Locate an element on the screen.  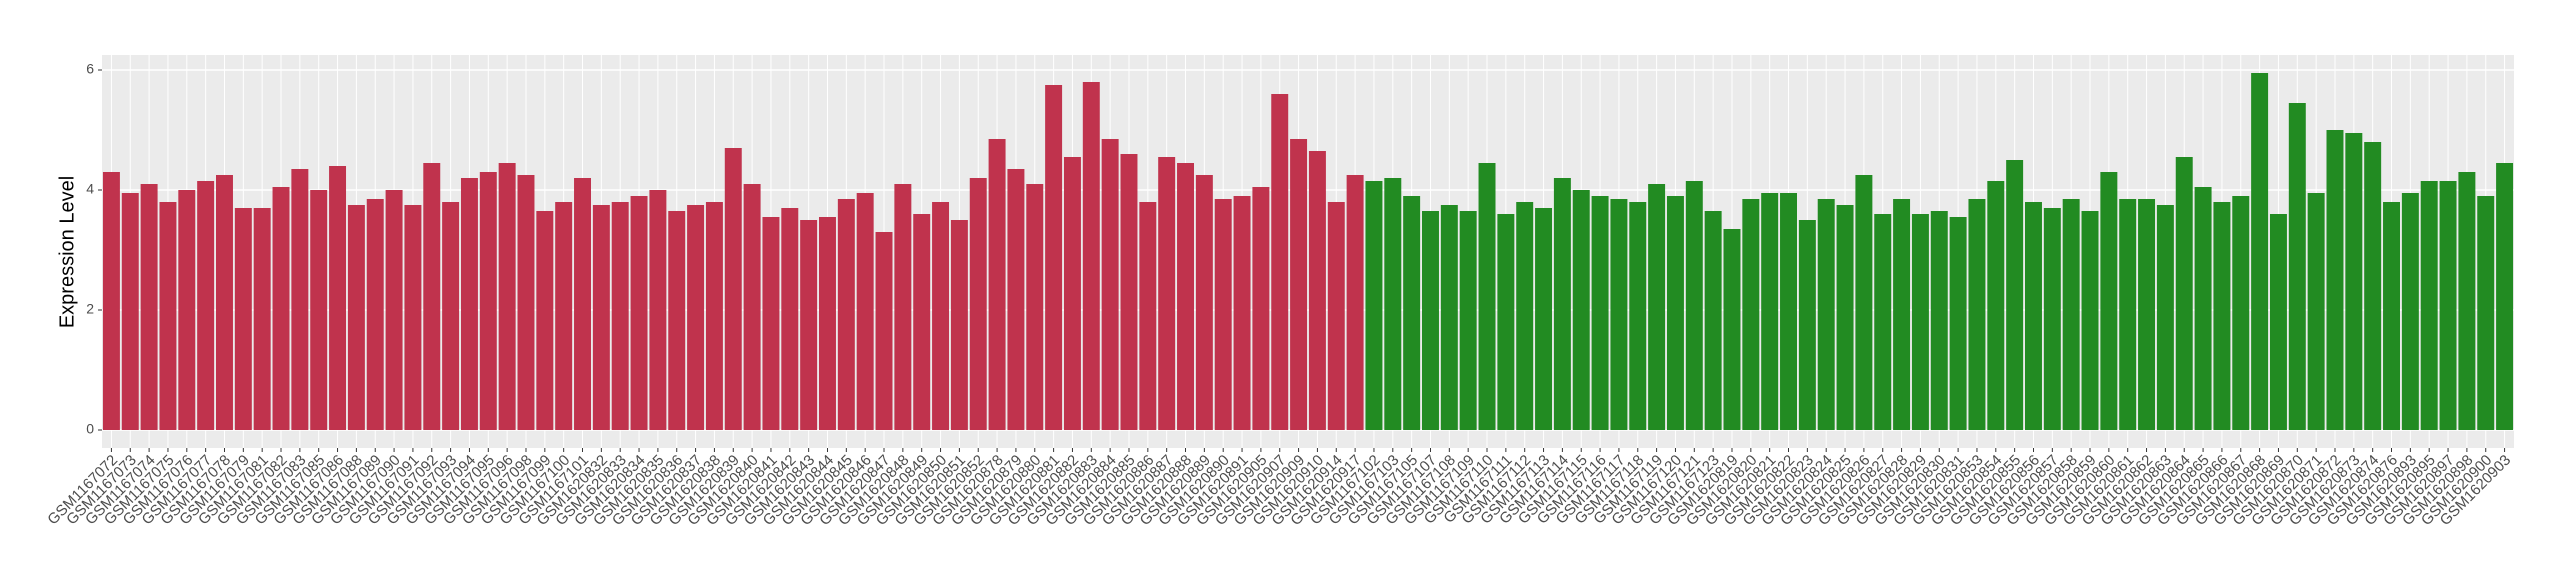
y-tick-label: 2 is located at coordinates (90, 309).